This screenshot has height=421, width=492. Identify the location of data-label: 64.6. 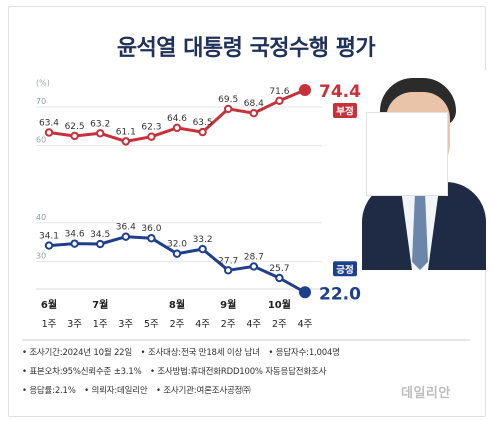
(177, 119).